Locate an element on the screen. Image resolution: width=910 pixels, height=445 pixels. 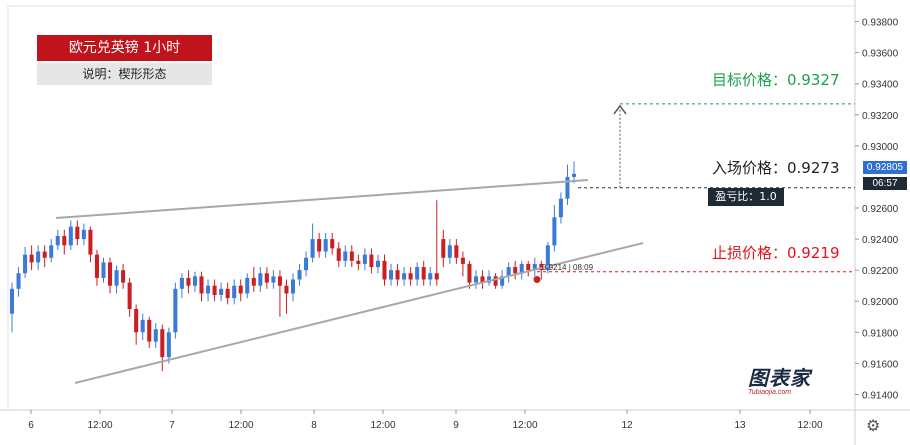
chart-title: 欧元兑英镑 1小时 is located at coordinates (124, 48).